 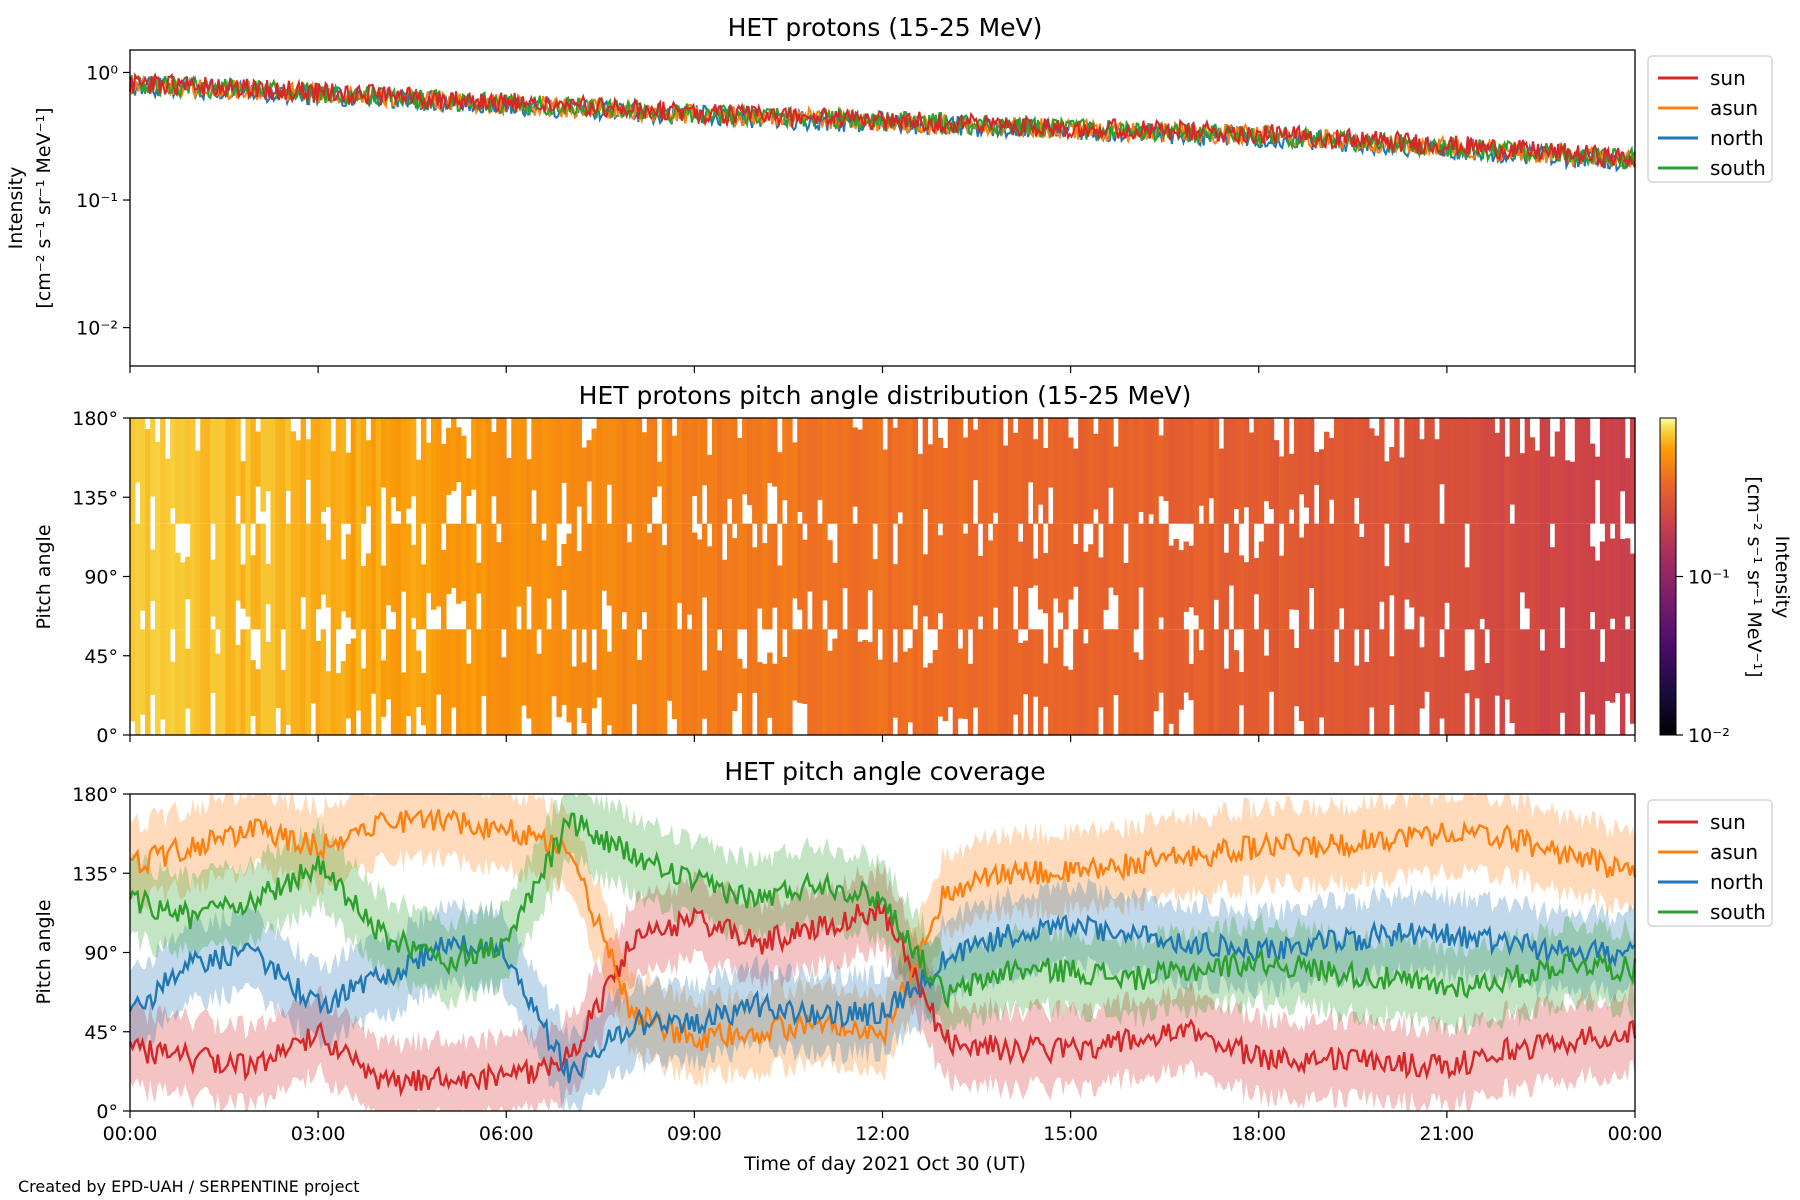 I want to click on panel2-ylabel: Pitch angle, so click(x=44, y=576).